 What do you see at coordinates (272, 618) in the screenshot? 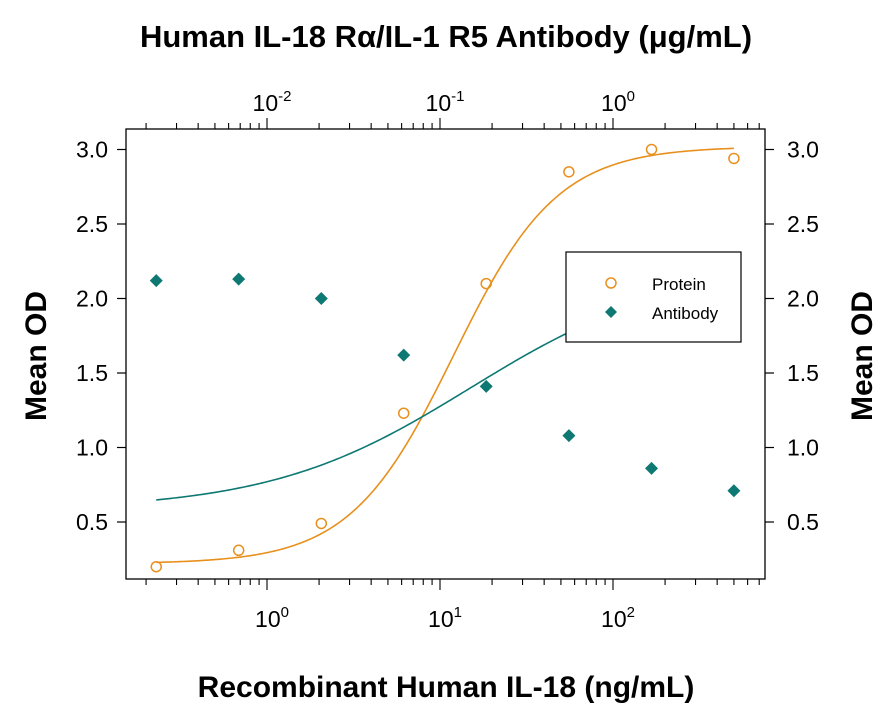
I see `x-tick-label-bottom: 10⁰` at bounding box center [272, 618].